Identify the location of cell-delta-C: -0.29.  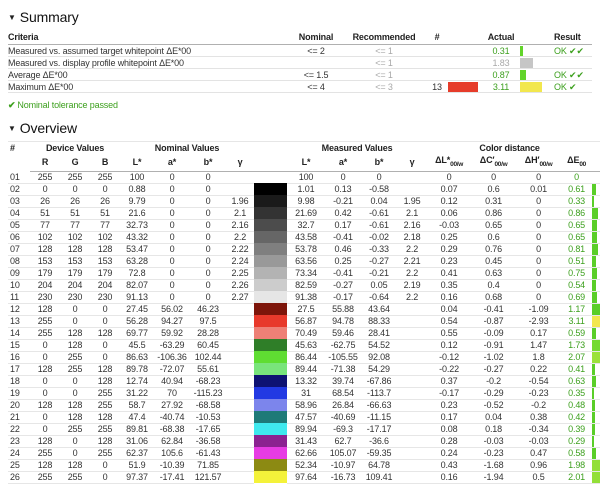
(494, 393).